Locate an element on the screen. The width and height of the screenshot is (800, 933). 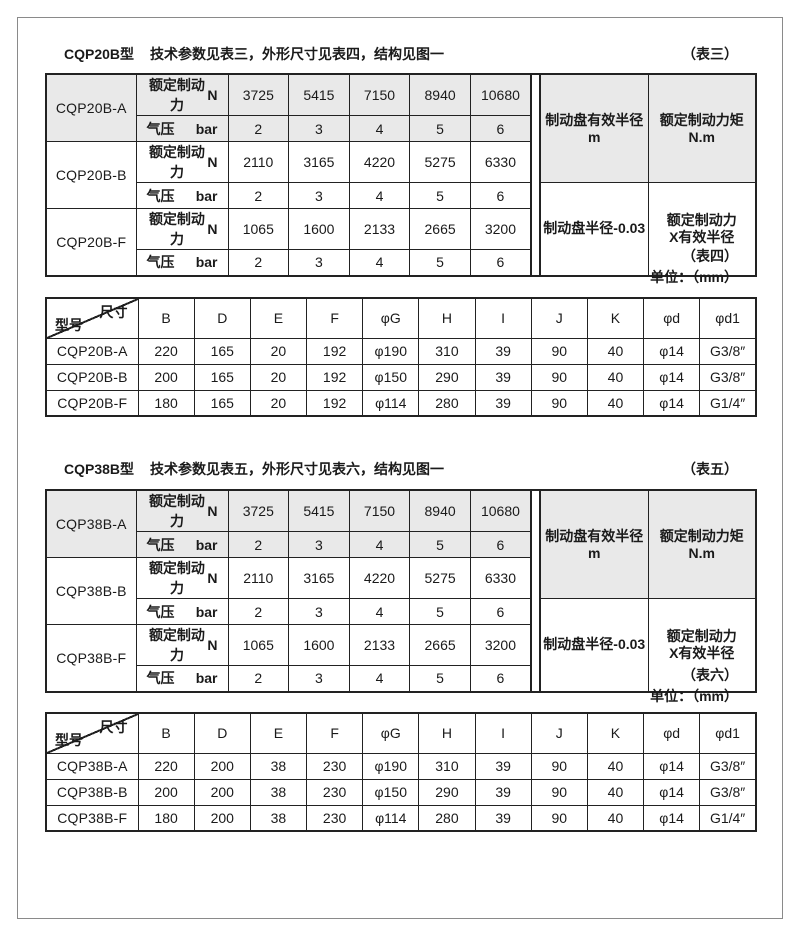
param-label: 气压 is located at coordinates (160, 128).